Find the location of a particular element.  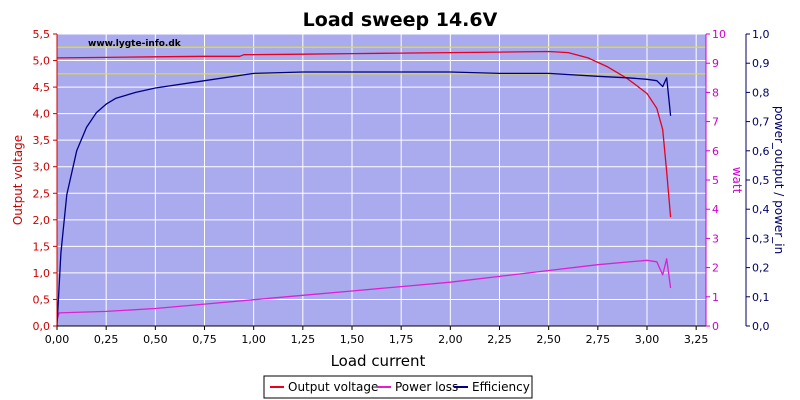

y-right2-tick-label: 0,7 is located at coordinates (761, 122).